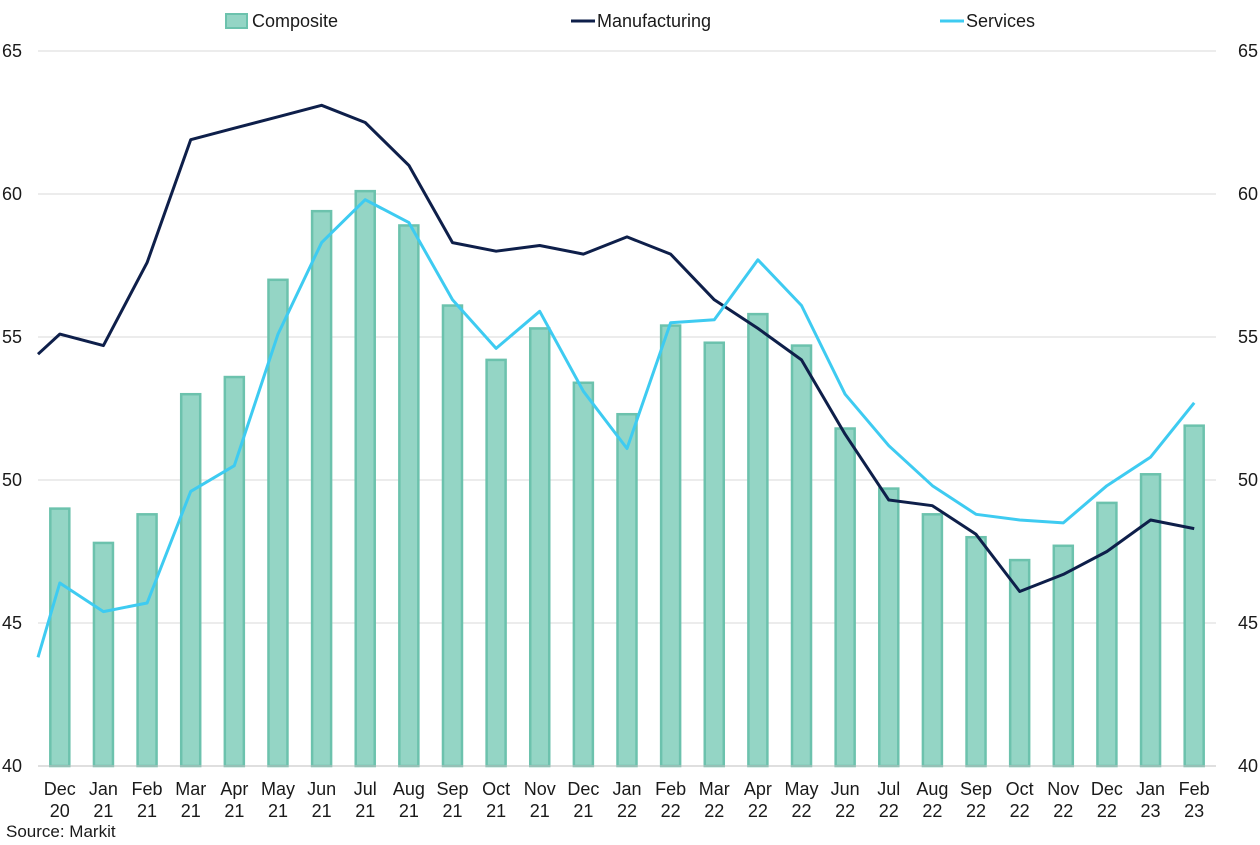 This screenshot has height=845, width=1260. Describe the element at coordinates (452, 789) in the screenshot. I see `x-tick-month-9: Sep` at that location.